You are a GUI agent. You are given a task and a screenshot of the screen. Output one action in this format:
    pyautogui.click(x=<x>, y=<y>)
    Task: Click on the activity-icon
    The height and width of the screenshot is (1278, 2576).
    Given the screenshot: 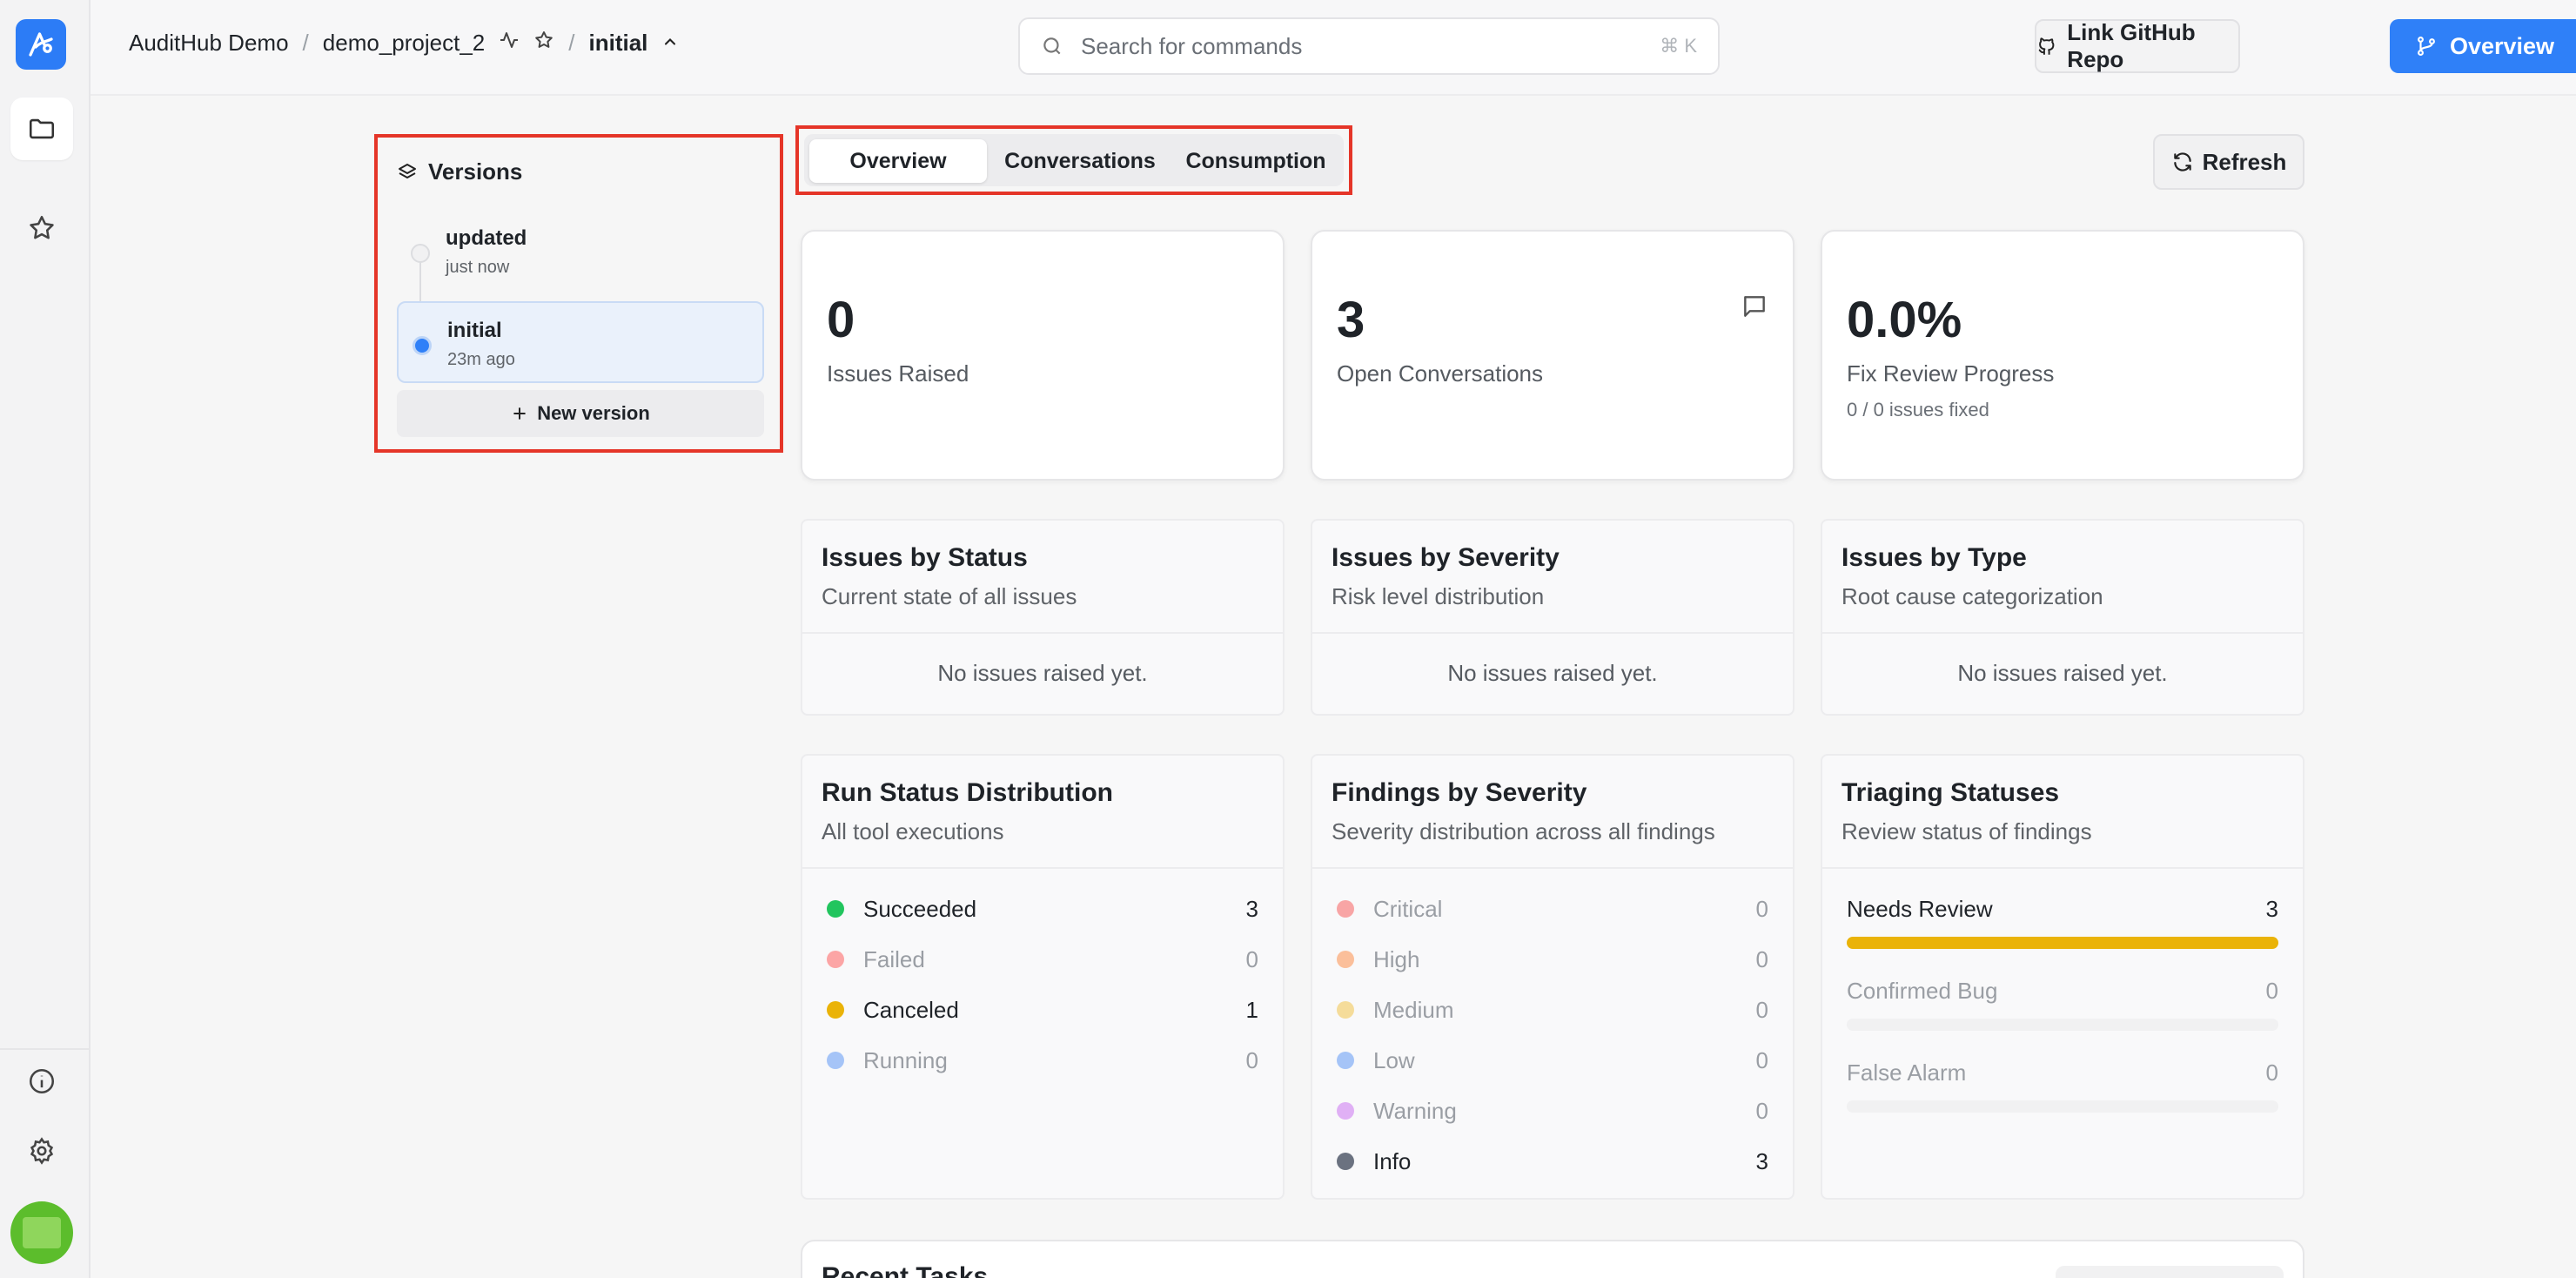 What is the action you would take?
    pyautogui.click(x=509, y=43)
    